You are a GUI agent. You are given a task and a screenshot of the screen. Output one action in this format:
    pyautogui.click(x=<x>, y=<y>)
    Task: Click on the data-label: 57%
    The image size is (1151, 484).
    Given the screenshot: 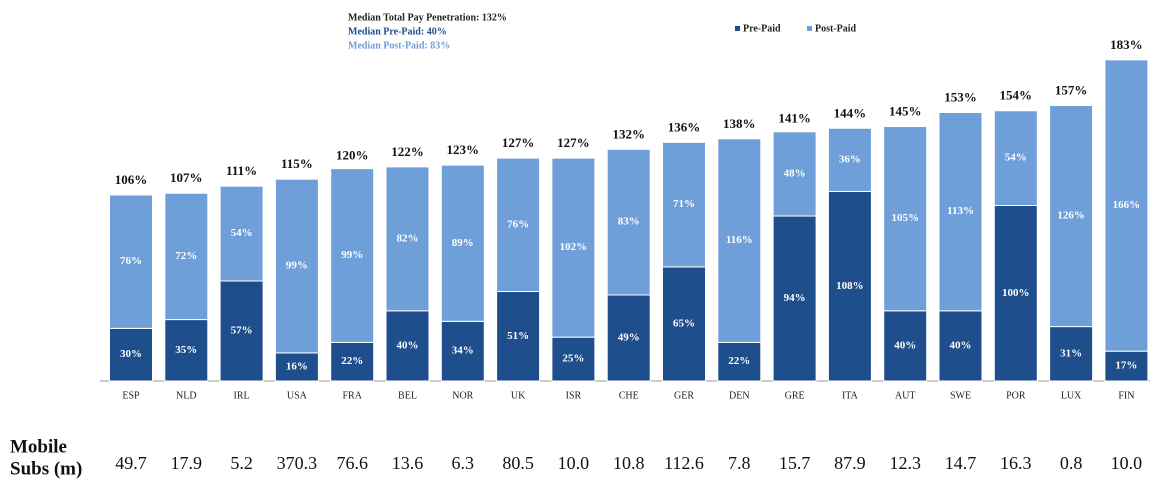 What is the action you would take?
    pyautogui.click(x=242, y=331)
    